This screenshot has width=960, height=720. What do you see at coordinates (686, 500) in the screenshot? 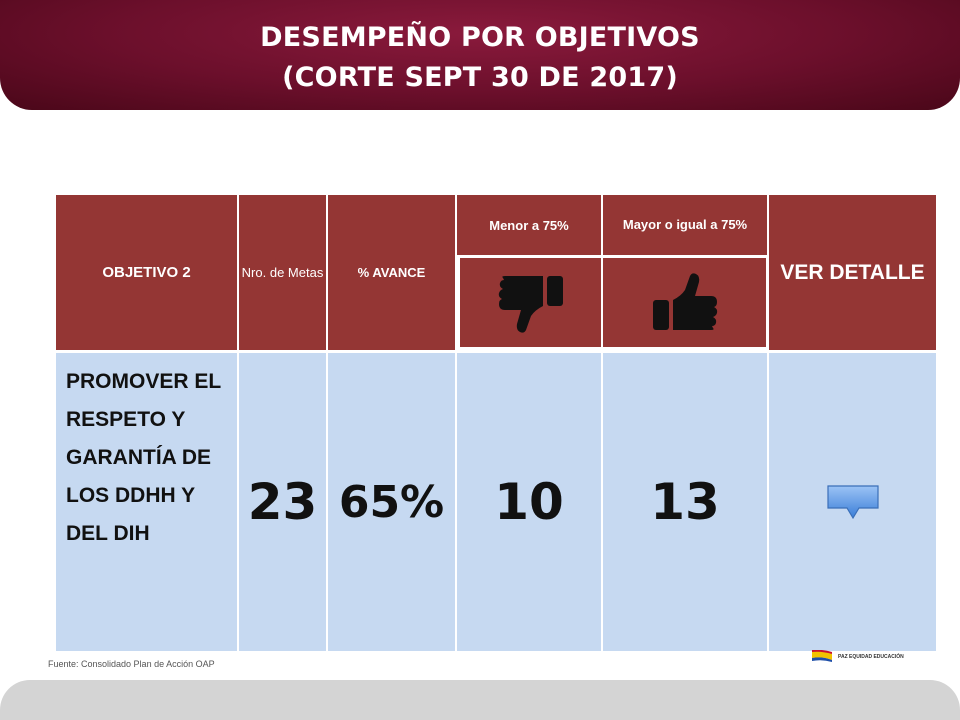
I see `row-mayor: 13` at bounding box center [686, 500].